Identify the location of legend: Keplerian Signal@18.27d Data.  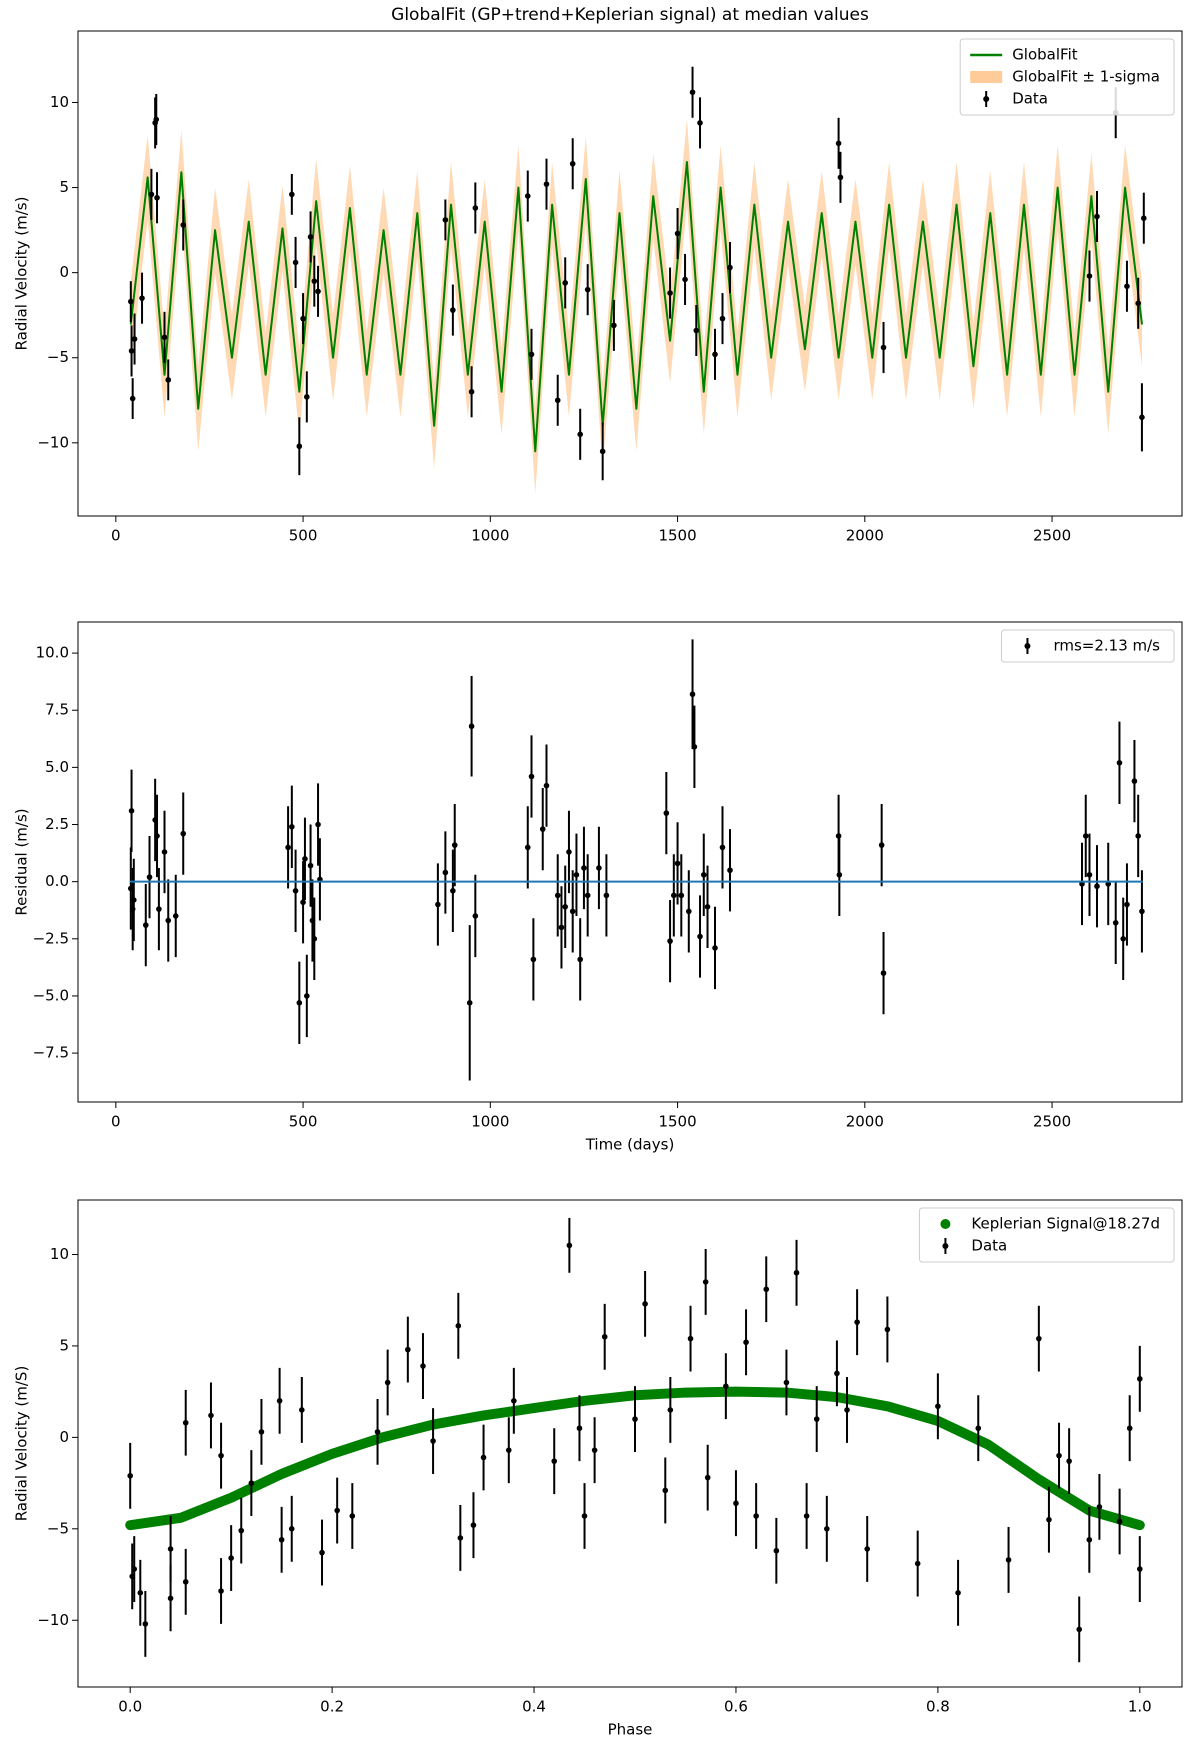
(1046, 1235).